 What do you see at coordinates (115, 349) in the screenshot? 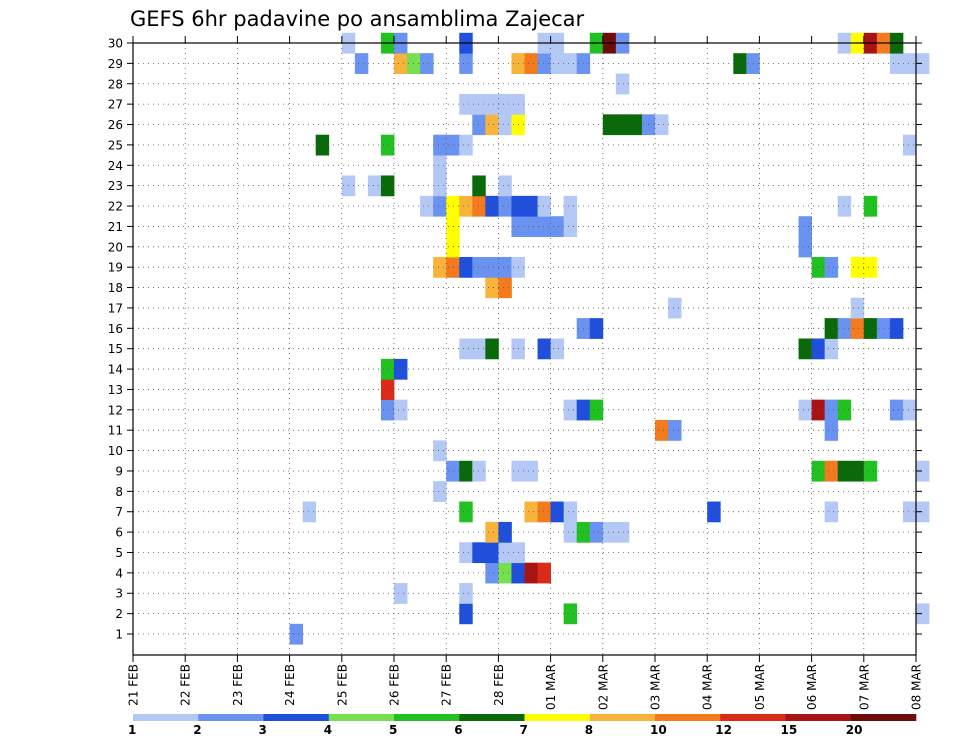
I see `y-tick-label: 15` at bounding box center [115, 349].